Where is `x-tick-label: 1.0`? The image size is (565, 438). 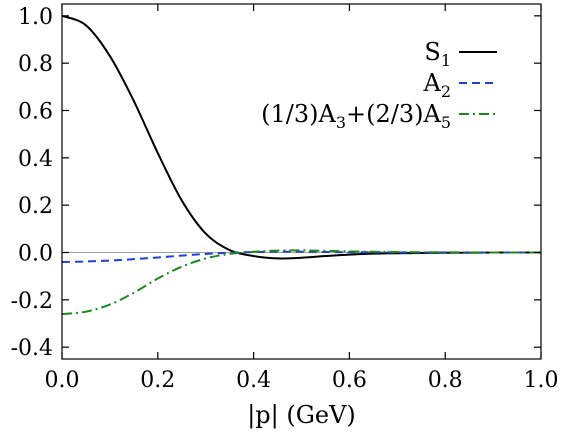
x-tick-label: 1.0 is located at coordinates (541, 380).